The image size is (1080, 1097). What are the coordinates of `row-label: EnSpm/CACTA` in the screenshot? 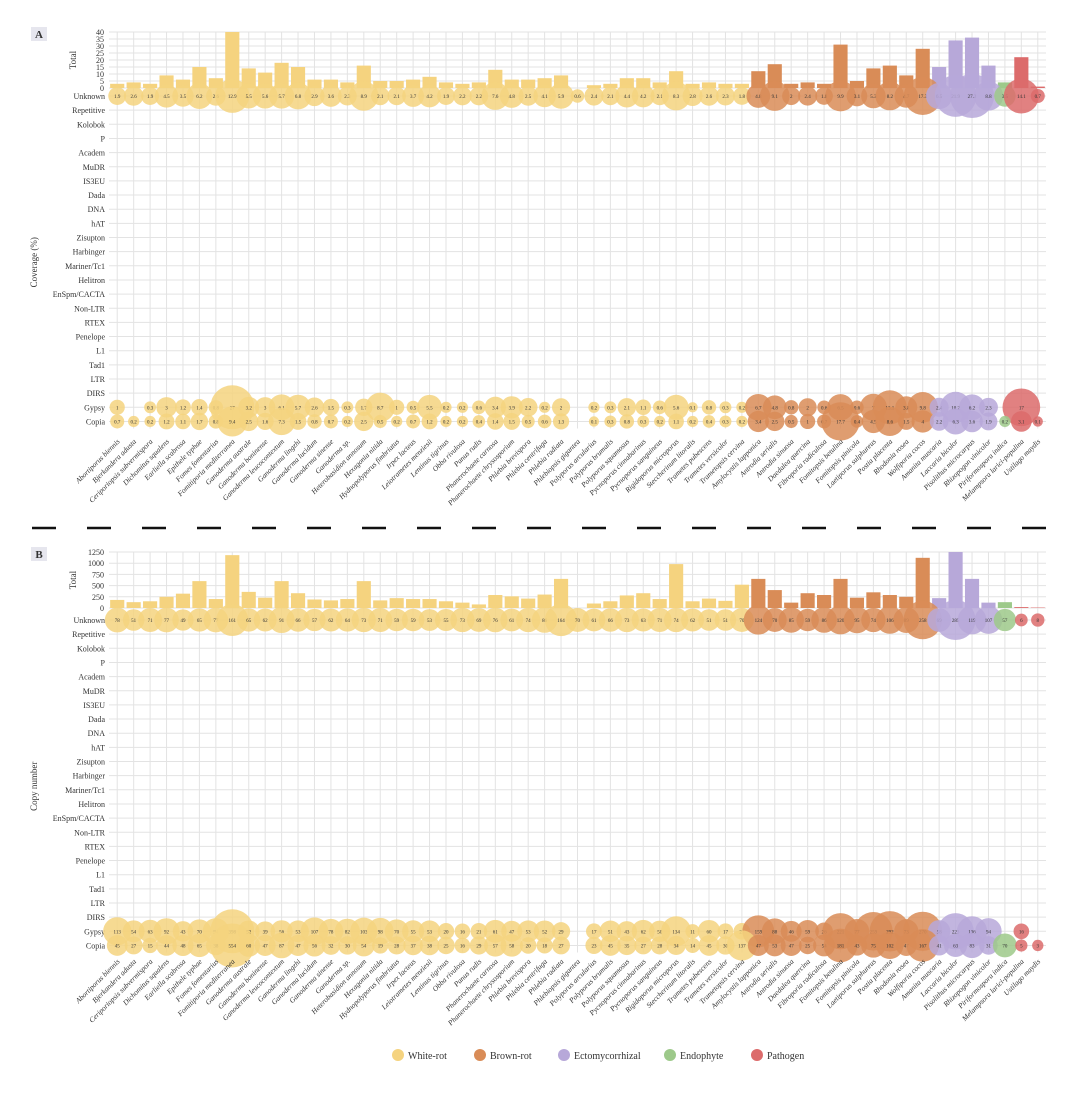 It's located at (79, 818).